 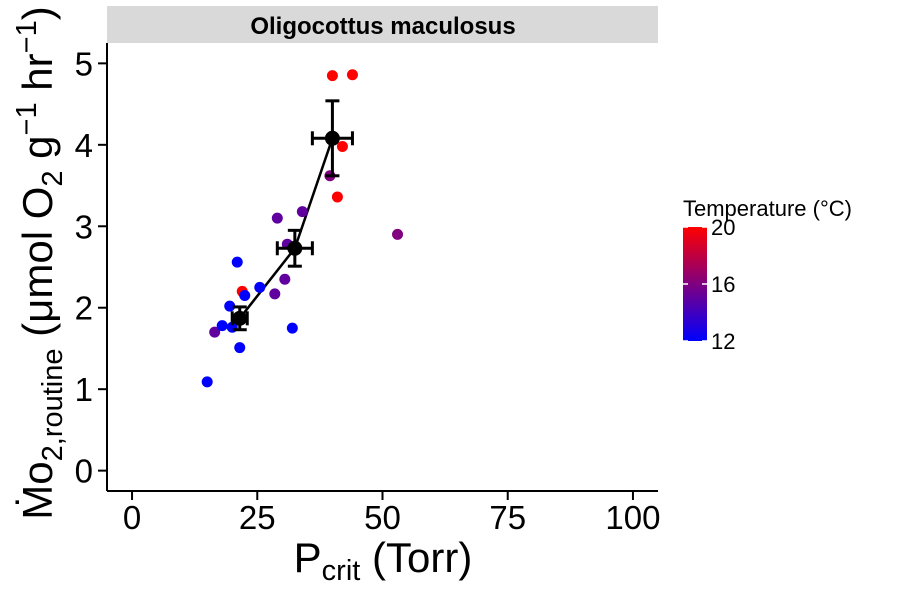 I want to click on legend-tick-label: 12, so click(x=723, y=341).